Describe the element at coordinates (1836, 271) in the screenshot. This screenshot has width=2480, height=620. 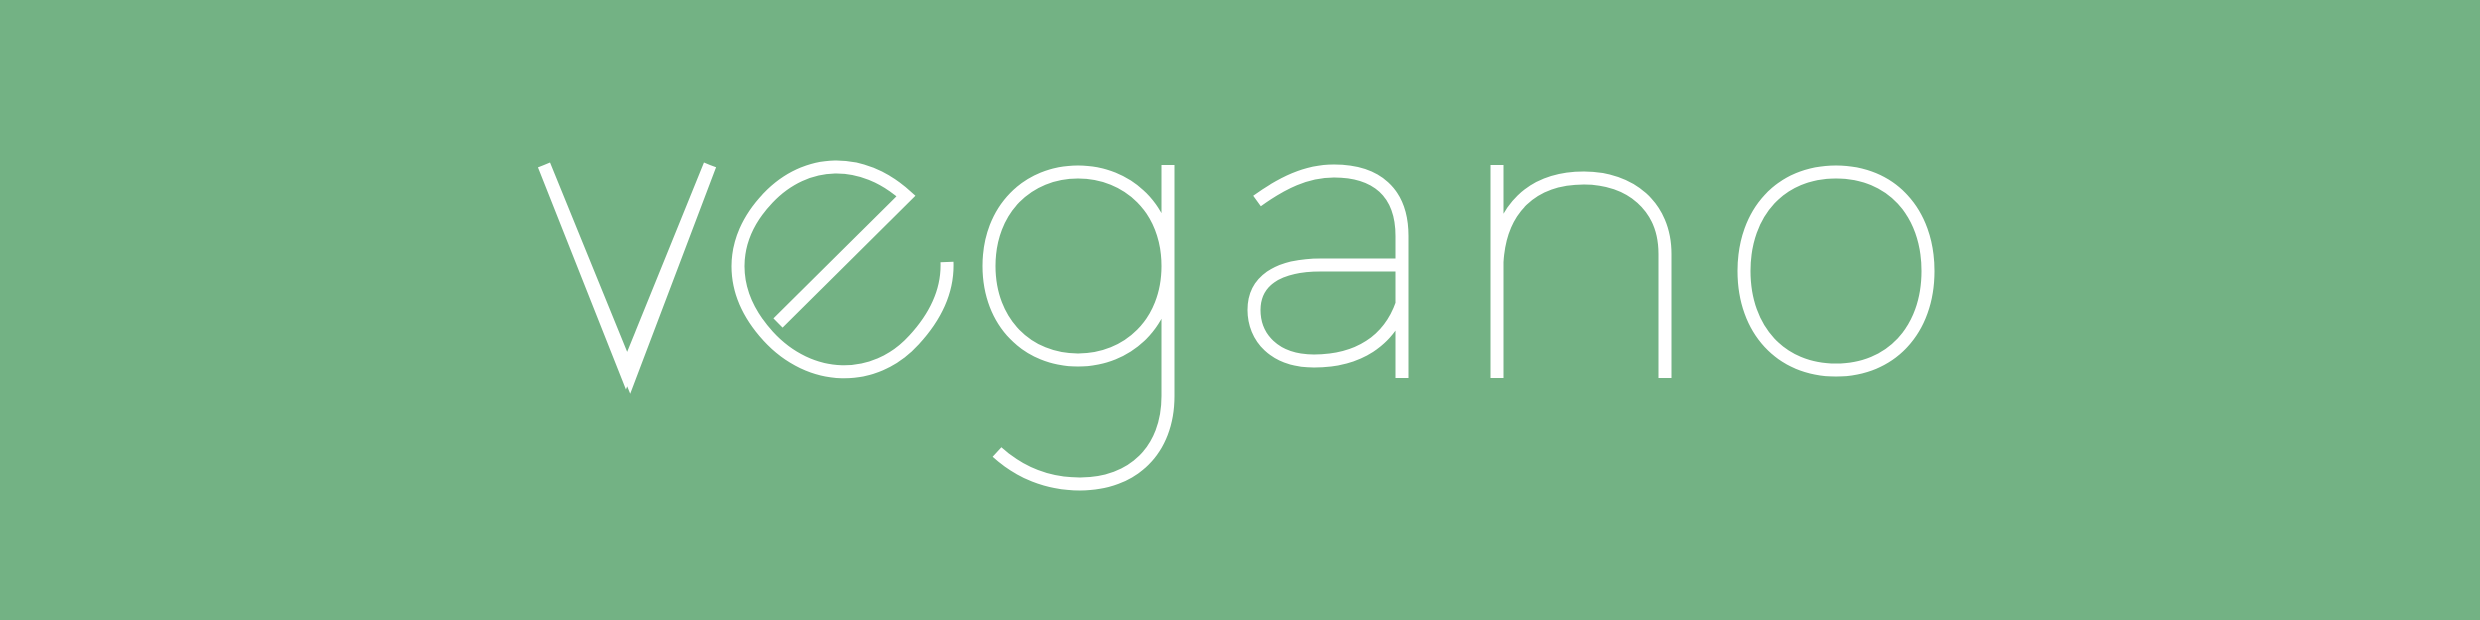
I see `logo-letter-o` at that location.